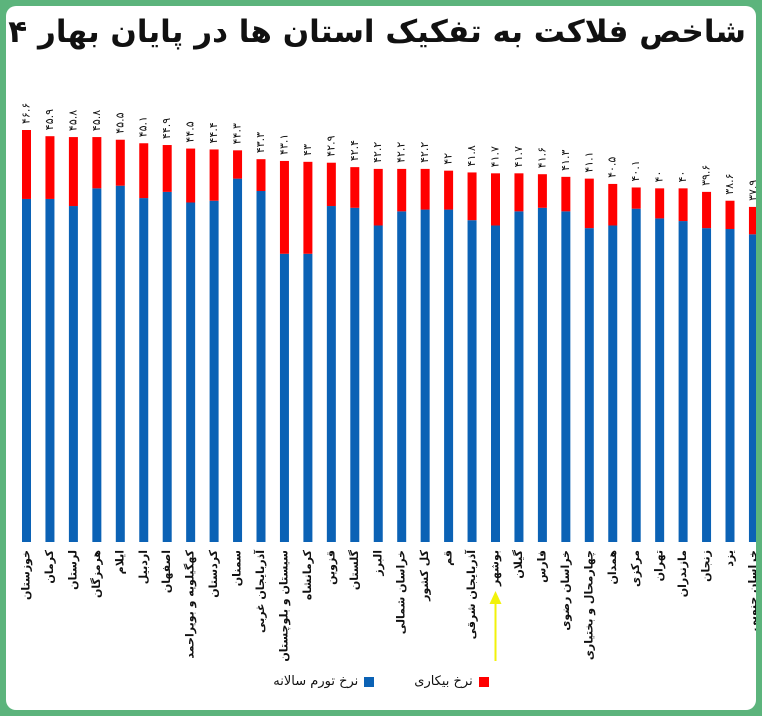 This screenshot has width=762, height=716. What do you see at coordinates (190, 131) in the screenshot?
I see `data-label: ۴۴.۵` at bounding box center [190, 131].